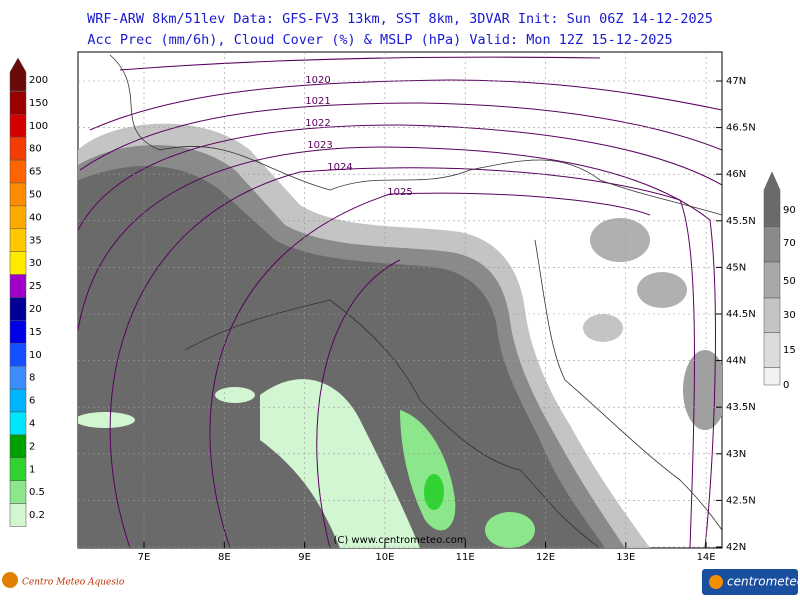 Image resolution: width=800 pixels, height=604 pixels. What do you see at coordinates (35, 172) in the screenshot?
I see `legend-label: 65` at bounding box center [35, 172].